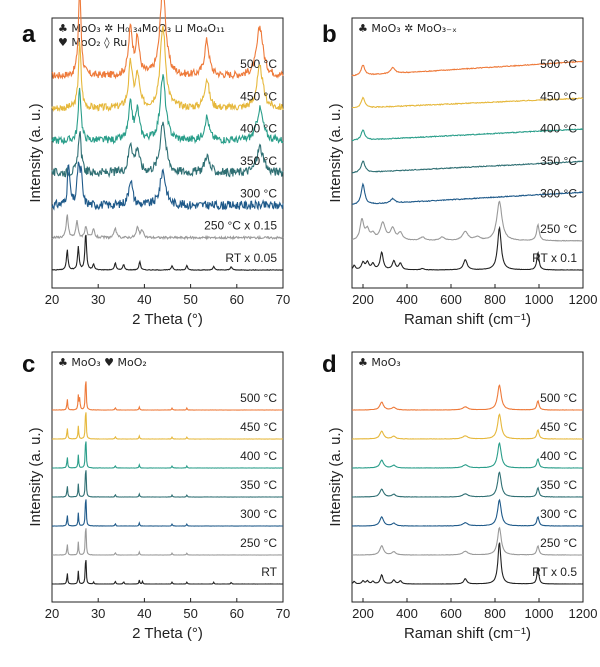 The image size is (600, 667). What do you see at coordinates (141, 28) in the screenshot?
I see `legend-line-1: ♣ MoO₃ ✲ H₀.₃₄MoO₃ ⊔ Mo₄O₁₁` at bounding box center [141, 28].